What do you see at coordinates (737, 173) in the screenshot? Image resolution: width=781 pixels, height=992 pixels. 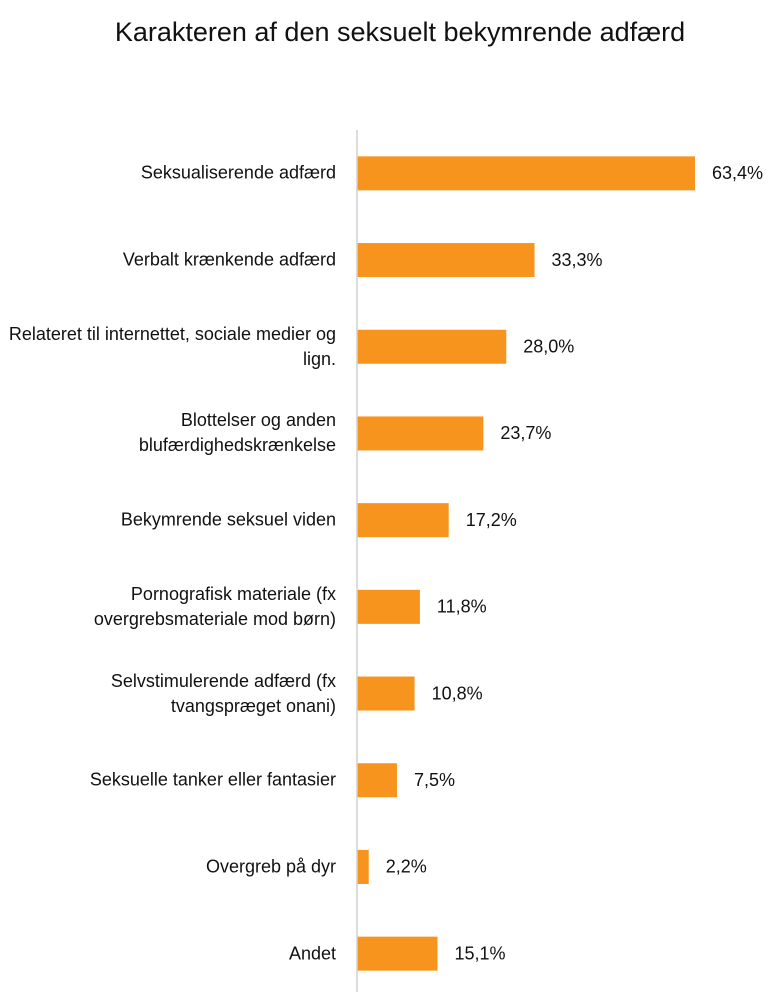 I see `value-label: 63,4%` at bounding box center [737, 173].